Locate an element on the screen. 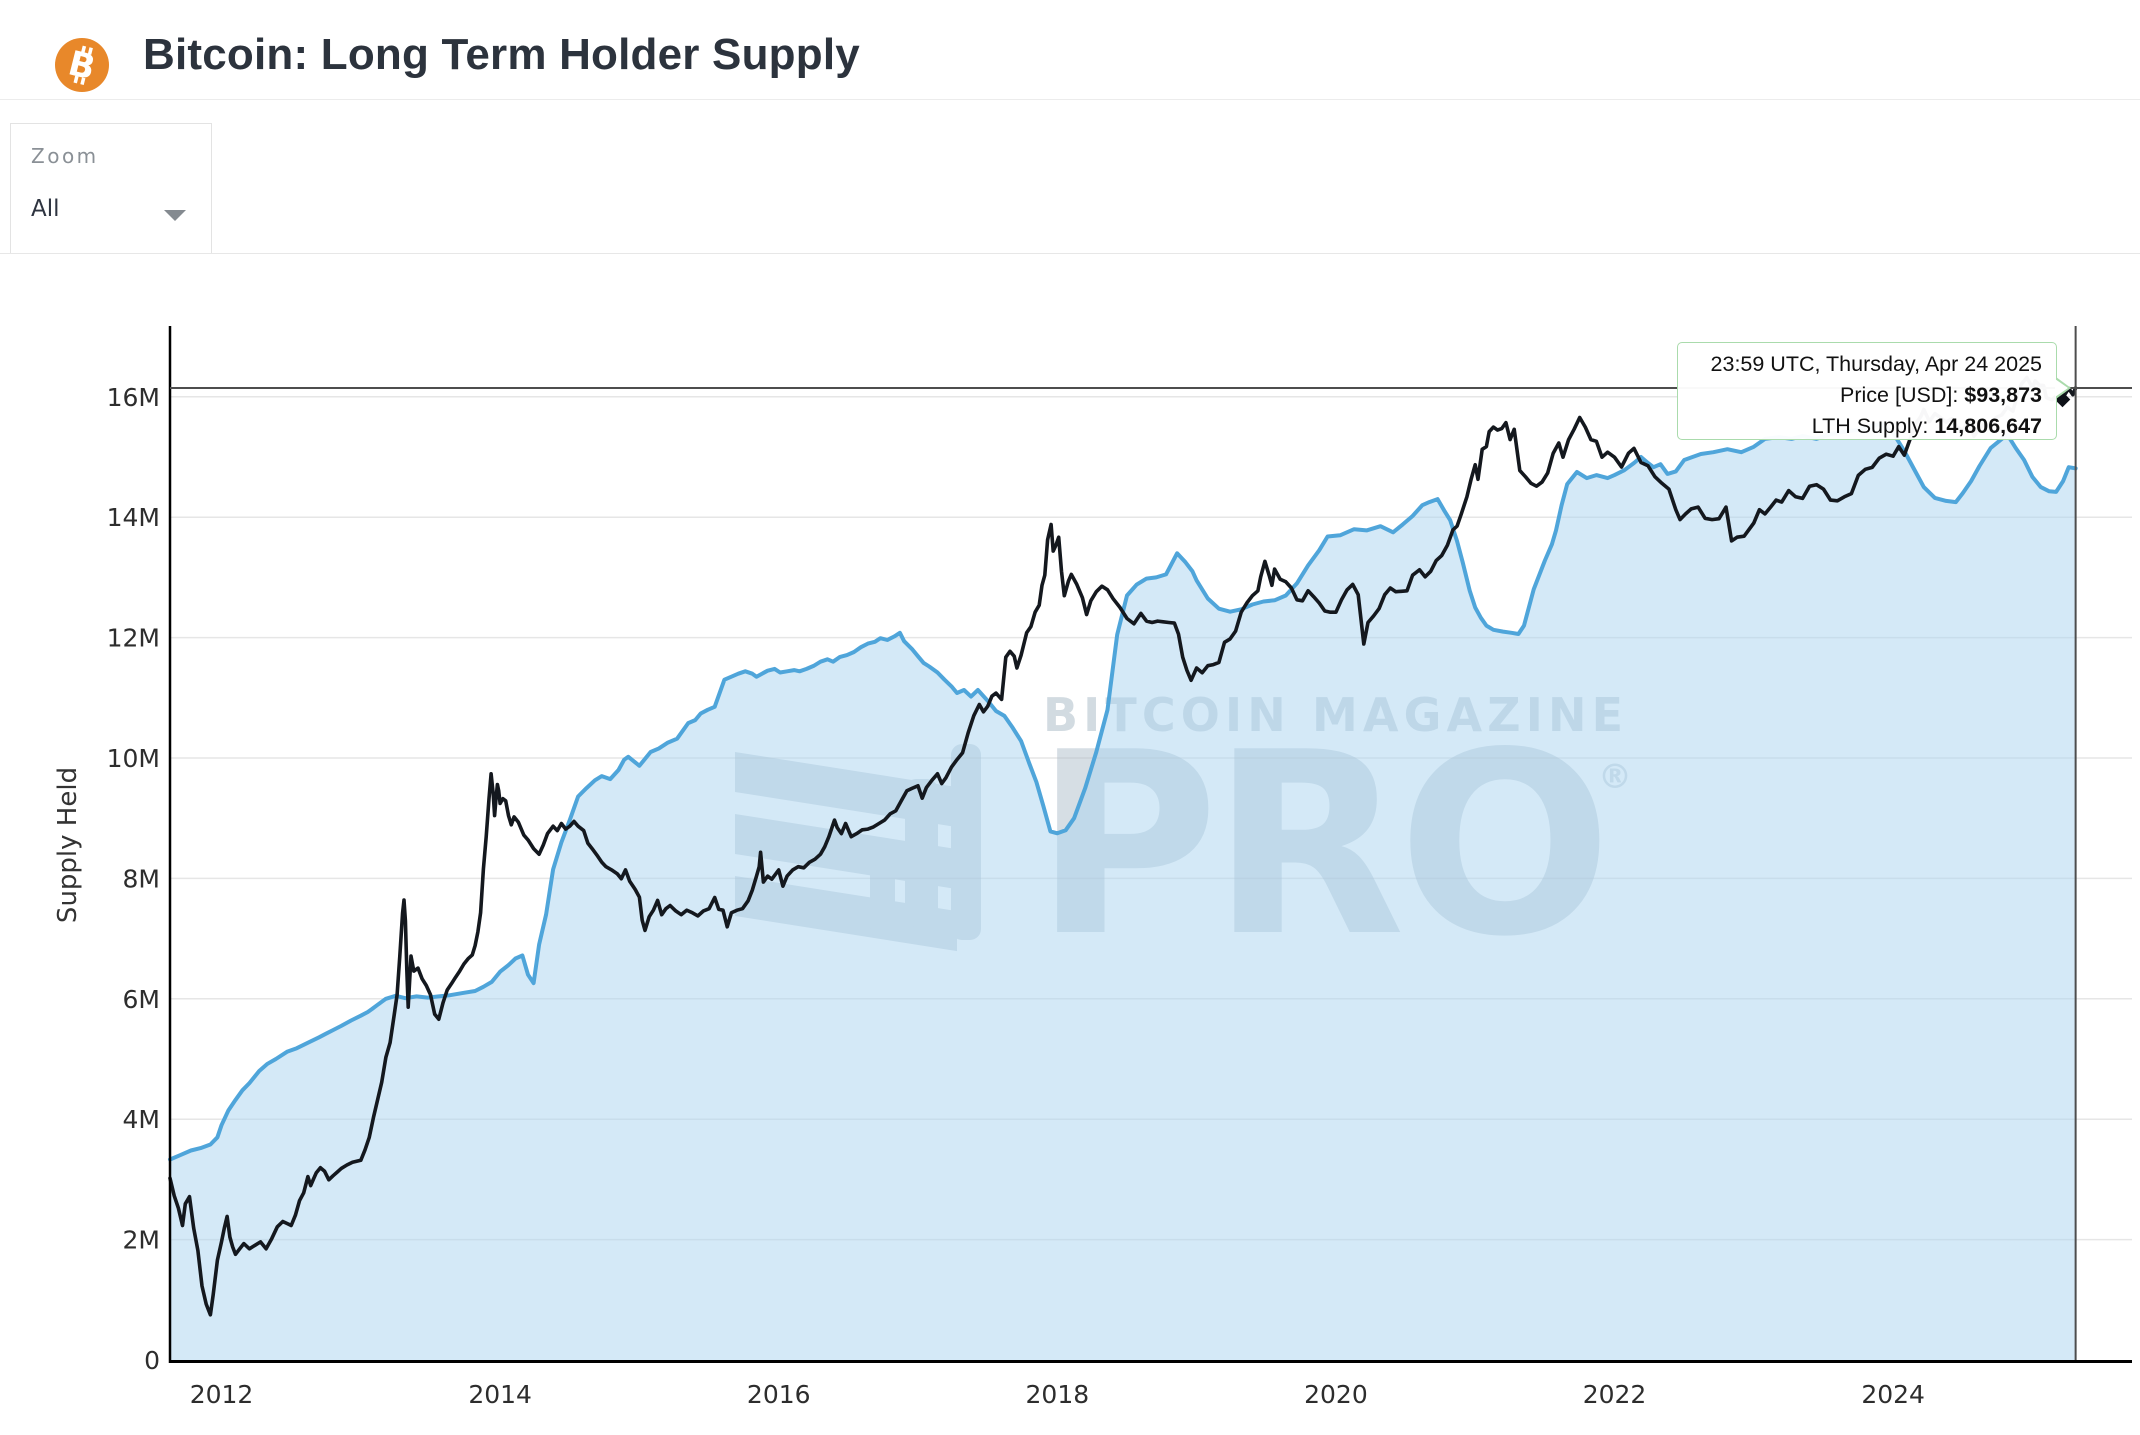 This screenshot has height=1435, width=2140. svg-text: 8M is located at coordinates (141, 878).